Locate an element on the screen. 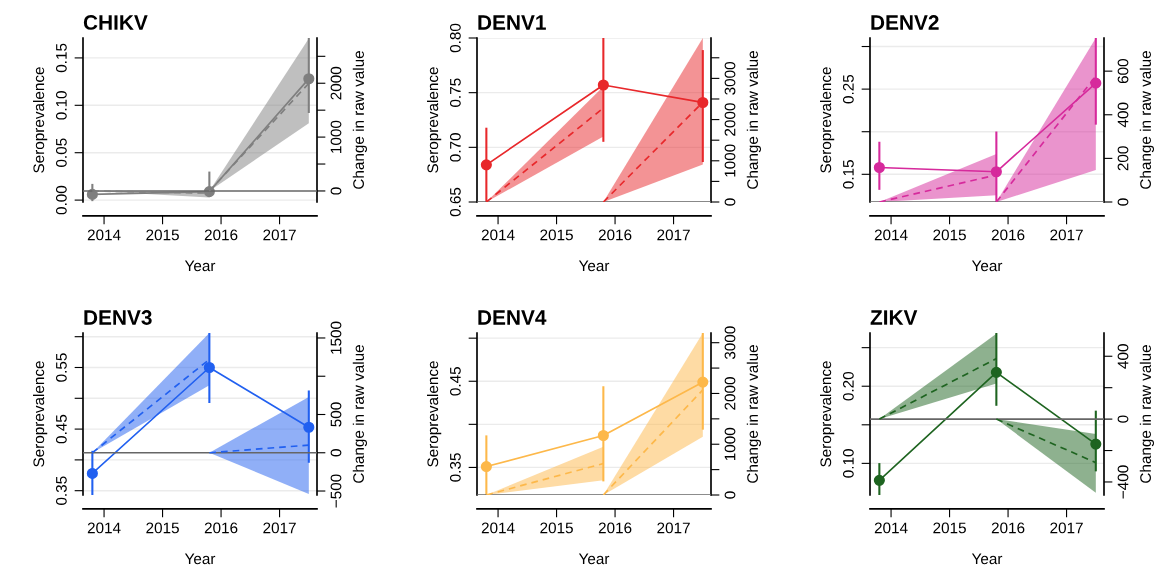 Image resolution: width=1174 pixels, height=578 pixels. y-tick-label: 0.20 is located at coordinates (848, 386).